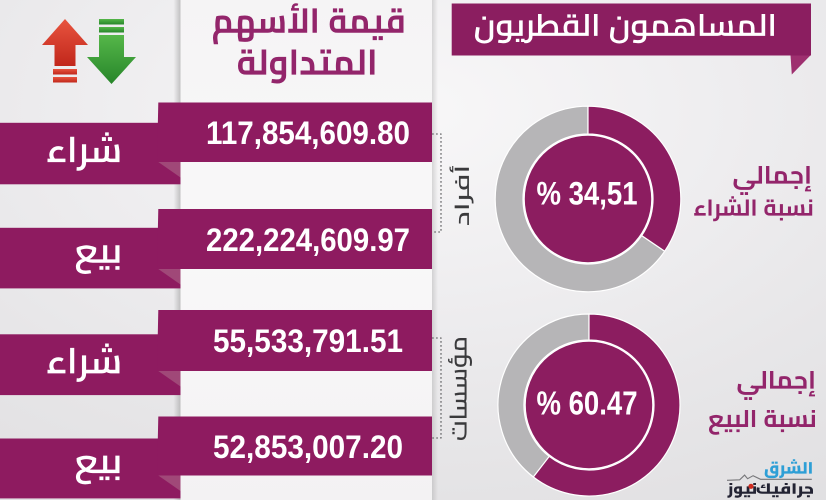 The height and width of the screenshot is (500, 826). What do you see at coordinates (587, 193) in the screenshot?
I see `svg-text: % 34,51` at bounding box center [587, 193].